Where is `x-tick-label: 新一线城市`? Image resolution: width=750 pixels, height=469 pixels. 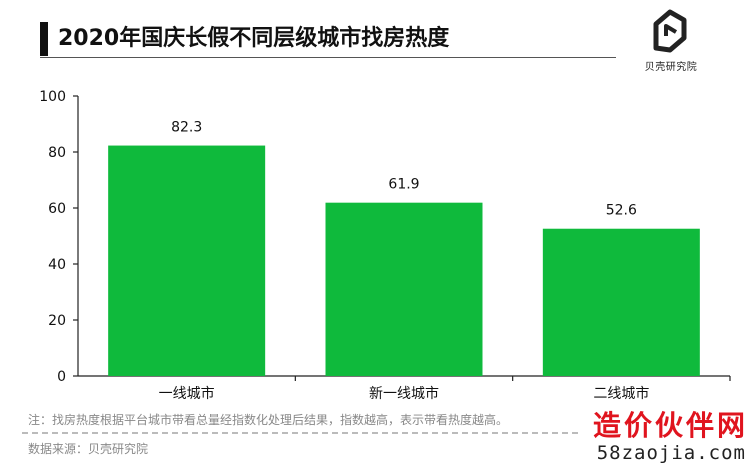
x-tick-label: 新一线城市 is located at coordinates (404, 392).